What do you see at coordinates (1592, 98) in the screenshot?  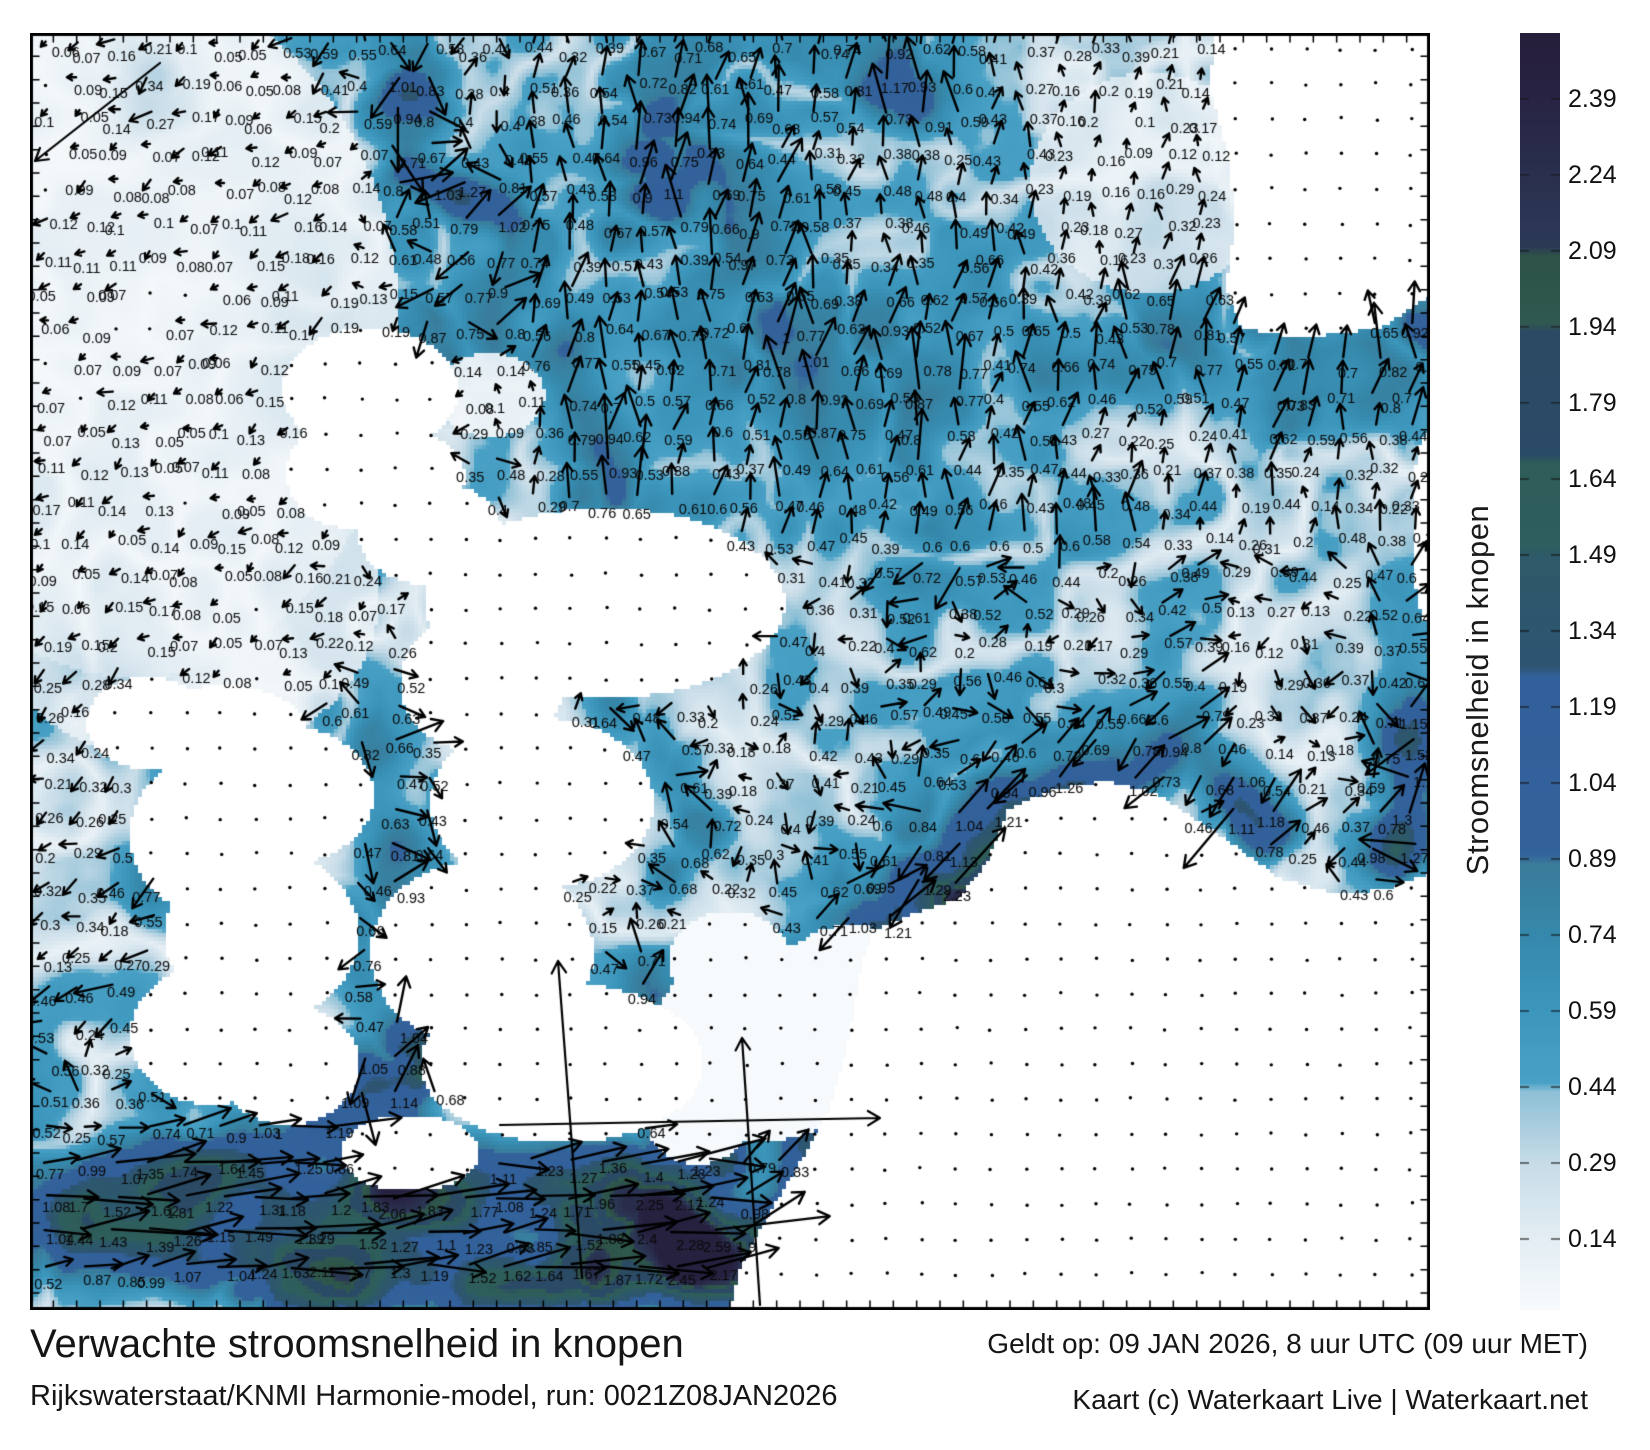 I see `colorbar-tick-label: 2.39` at bounding box center [1592, 98].